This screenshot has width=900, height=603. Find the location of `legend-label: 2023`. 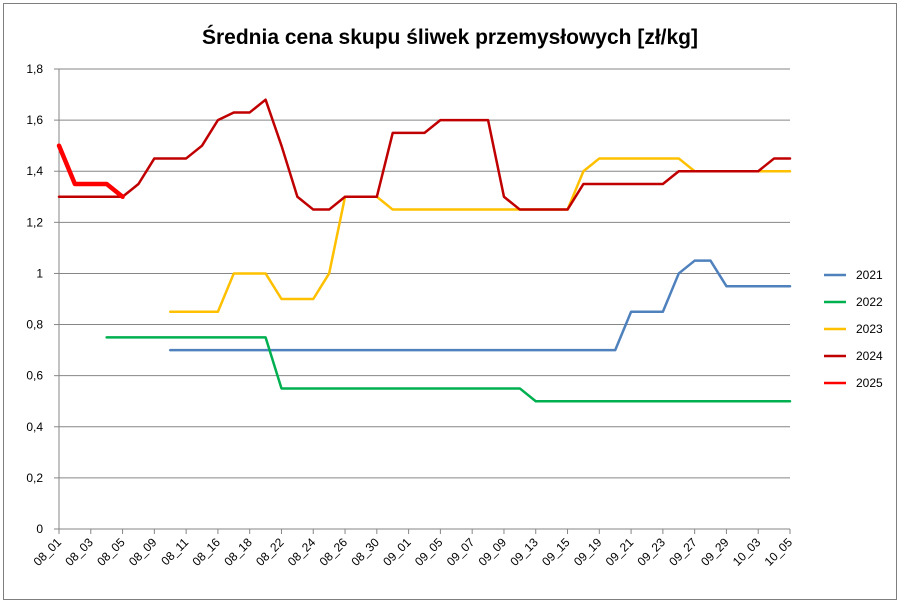

legend-label: 2023 is located at coordinates (869, 329).